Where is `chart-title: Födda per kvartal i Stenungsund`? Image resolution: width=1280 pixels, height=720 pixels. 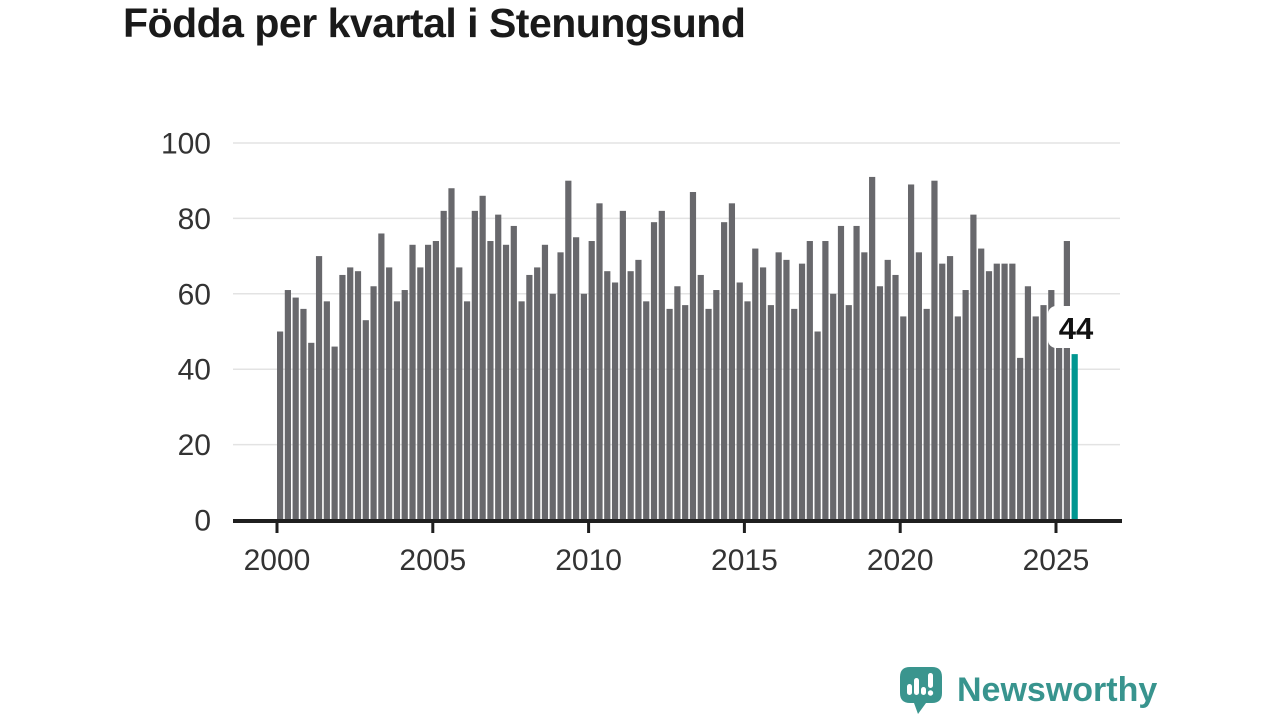
chart-title: Födda per kvartal i Stenungsund is located at coordinates (434, 23).